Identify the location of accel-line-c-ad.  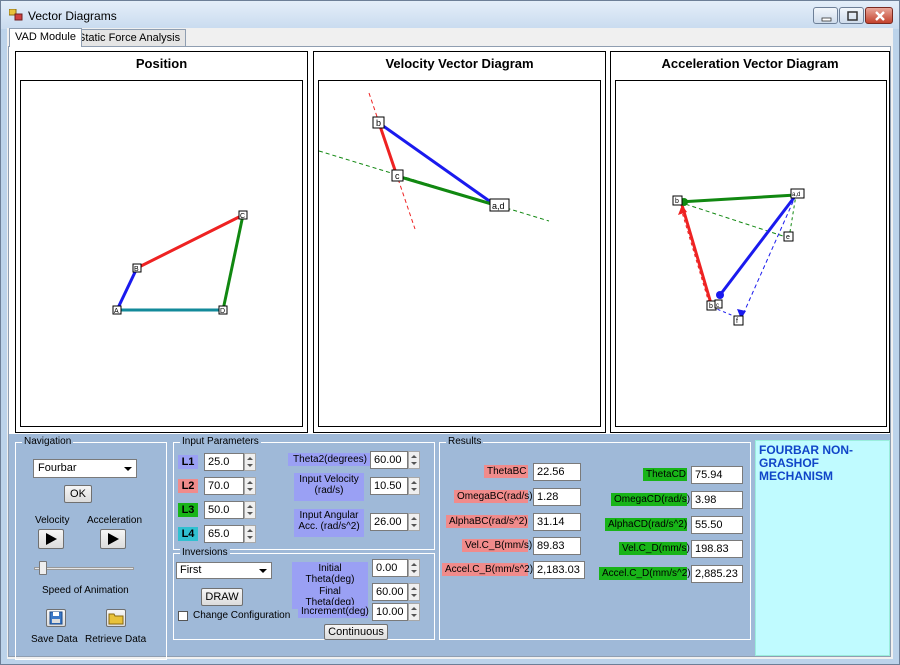
(737, 198).